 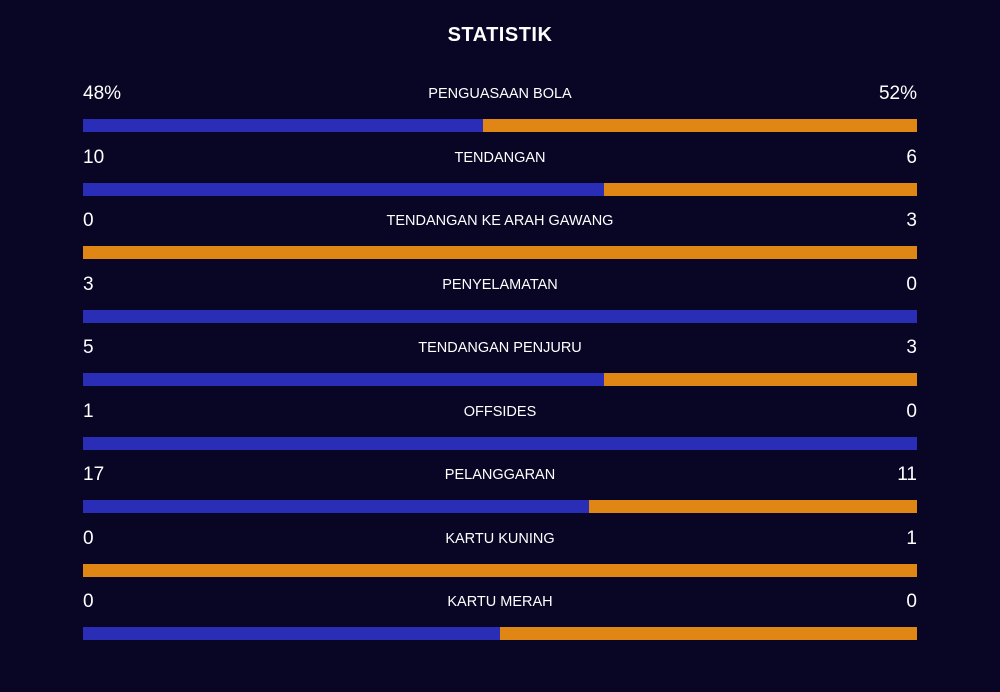 I want to click on stat-label: TENDANGAN PENJURU, so click(x=500, y=348).